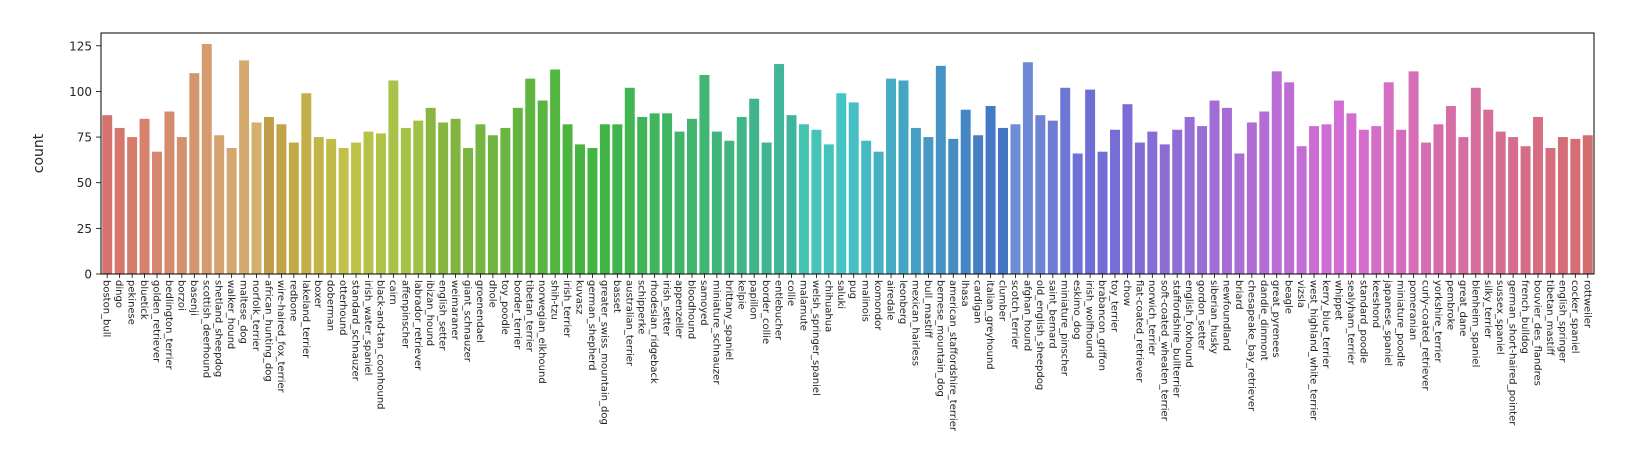 The width and height of the screenshot is (1650, 471). What do you see at coordinates (417, 325) in the screenshot?
I see `x-tick-label: labrador_retriever` at bounding box center [417, 325].